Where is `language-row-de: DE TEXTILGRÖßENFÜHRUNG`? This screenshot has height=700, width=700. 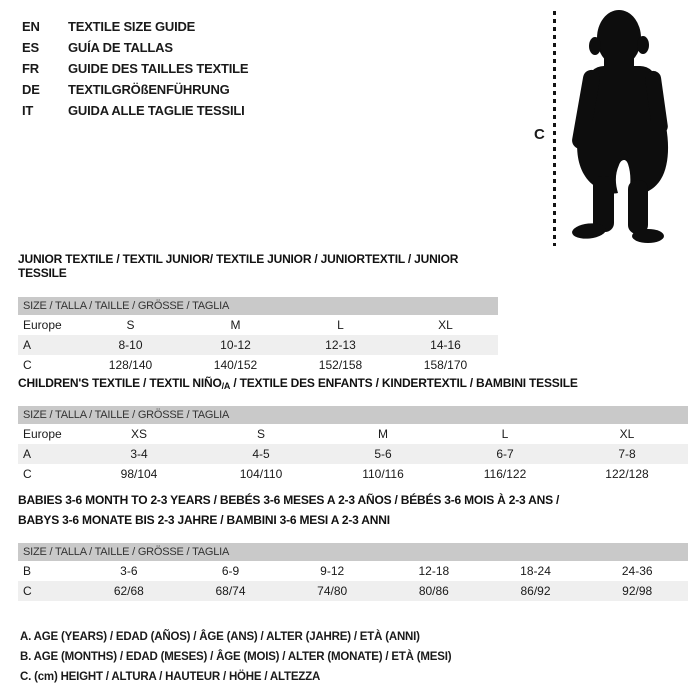
language-row-de: DE TEXTILGRÖßENFÜHRUNG is located at coordinates (135, 89).